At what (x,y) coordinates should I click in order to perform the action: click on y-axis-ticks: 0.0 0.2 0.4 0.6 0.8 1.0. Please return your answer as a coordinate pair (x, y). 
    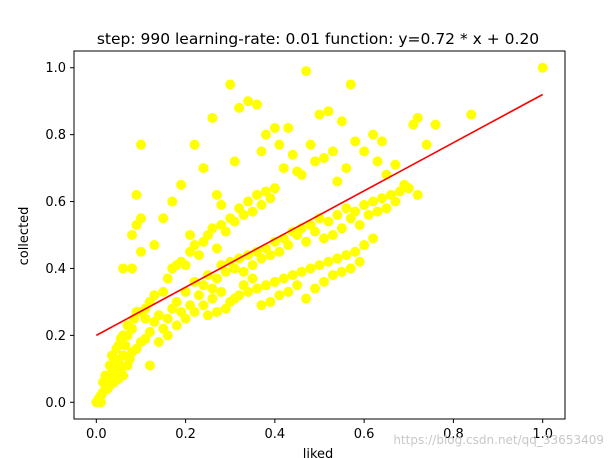
    Looking at the image, I should click on (59, 236).